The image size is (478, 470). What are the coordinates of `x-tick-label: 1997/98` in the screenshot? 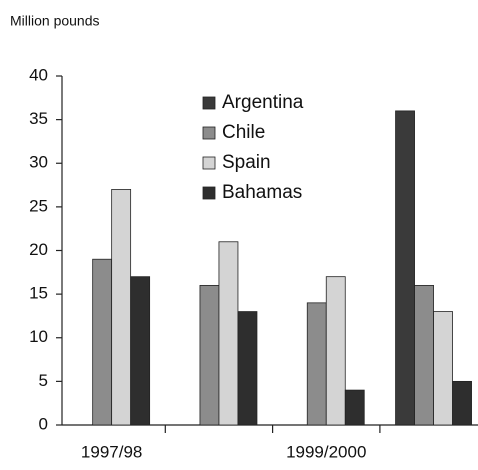 It's located at (111, 451).